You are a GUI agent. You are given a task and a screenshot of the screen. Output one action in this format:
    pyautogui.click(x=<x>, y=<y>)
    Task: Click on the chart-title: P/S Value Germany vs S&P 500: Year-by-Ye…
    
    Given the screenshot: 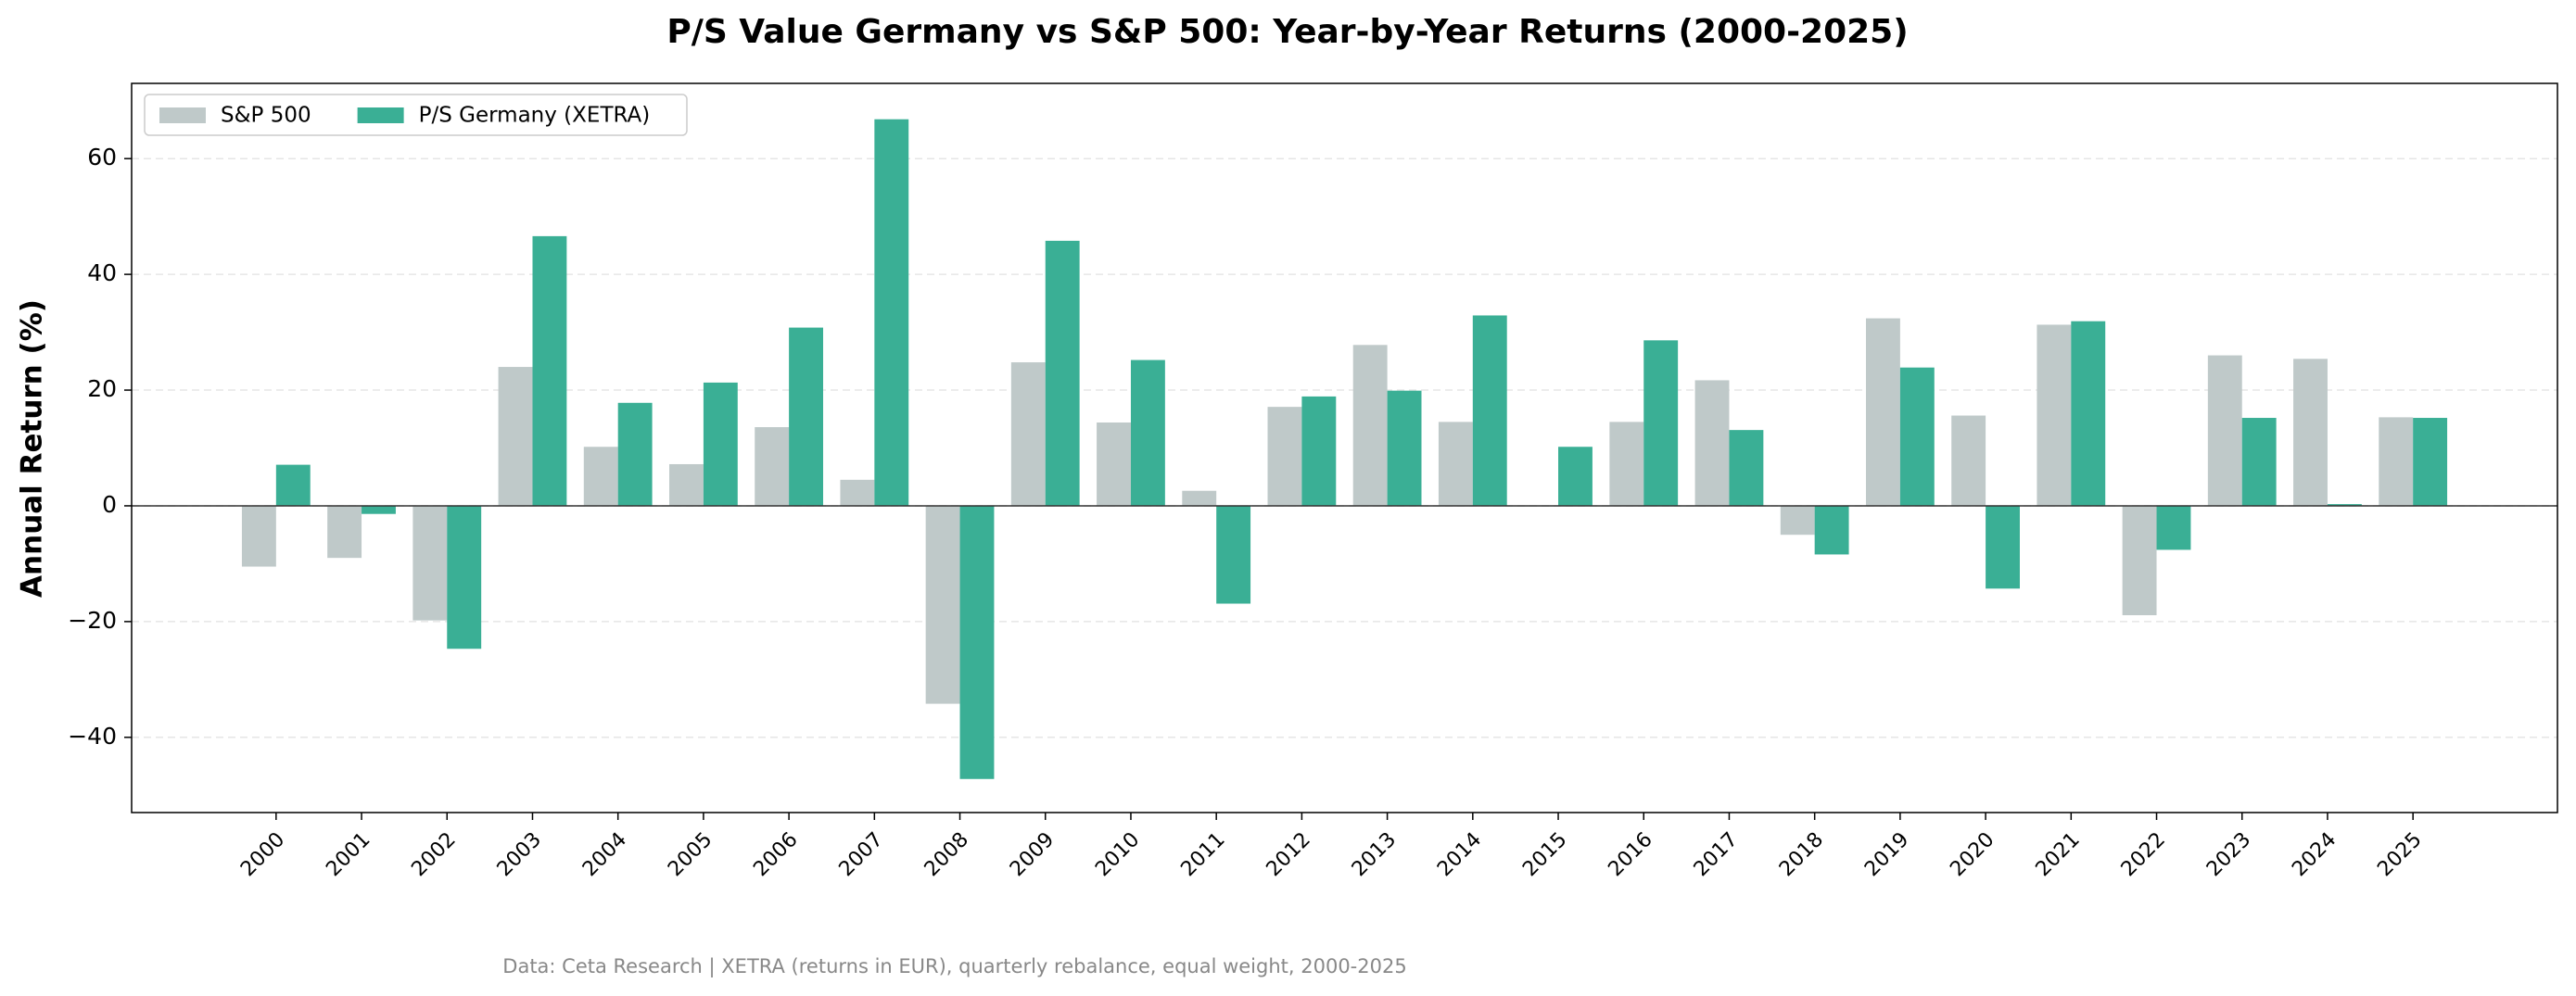 What is the action you would take?
    pyautogui.click(x=1287, y=32)
    